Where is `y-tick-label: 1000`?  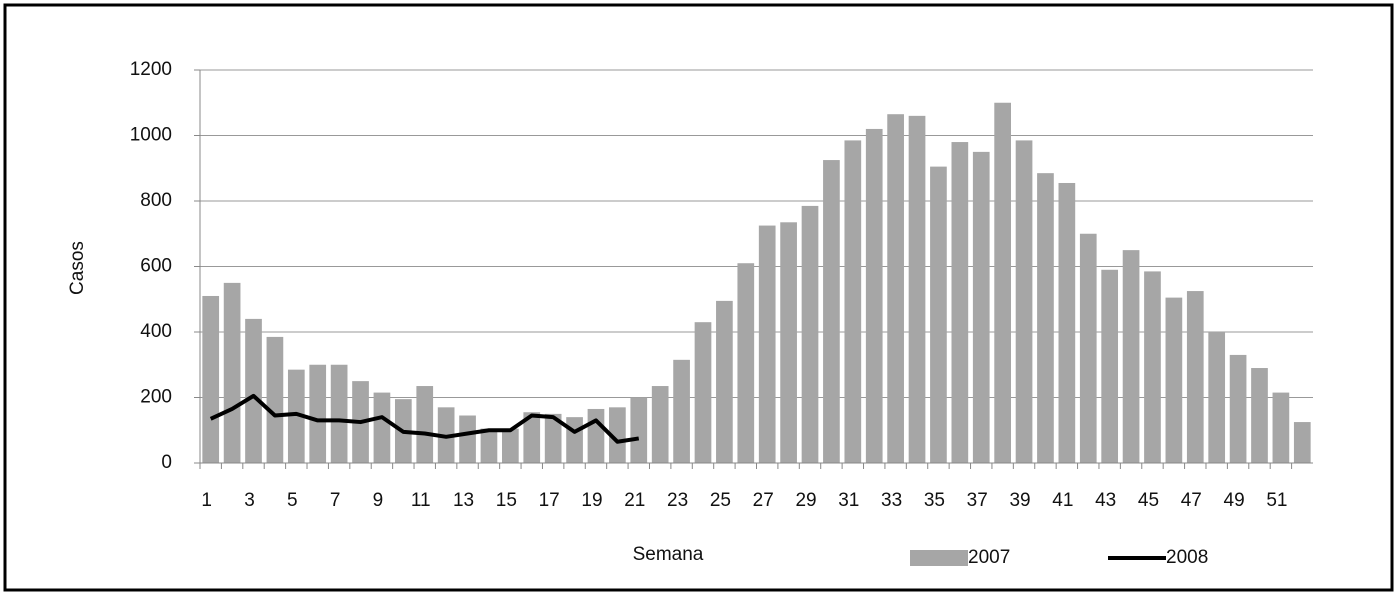
y-tick-label: 1000 is located at coordinates (151, 135).